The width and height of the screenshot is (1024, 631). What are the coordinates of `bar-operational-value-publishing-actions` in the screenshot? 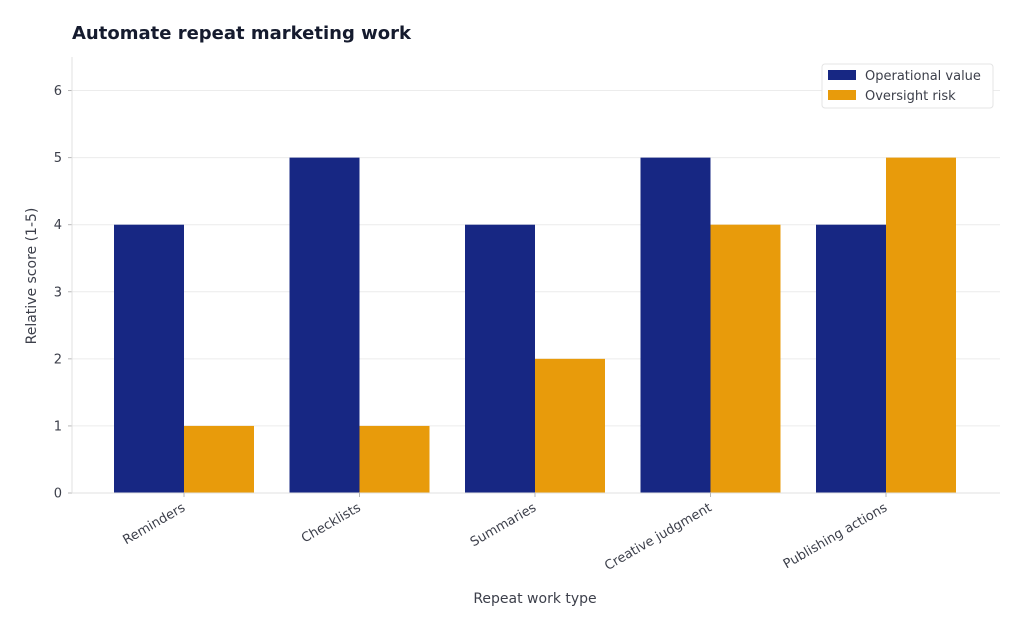 It's located at (851, 358).